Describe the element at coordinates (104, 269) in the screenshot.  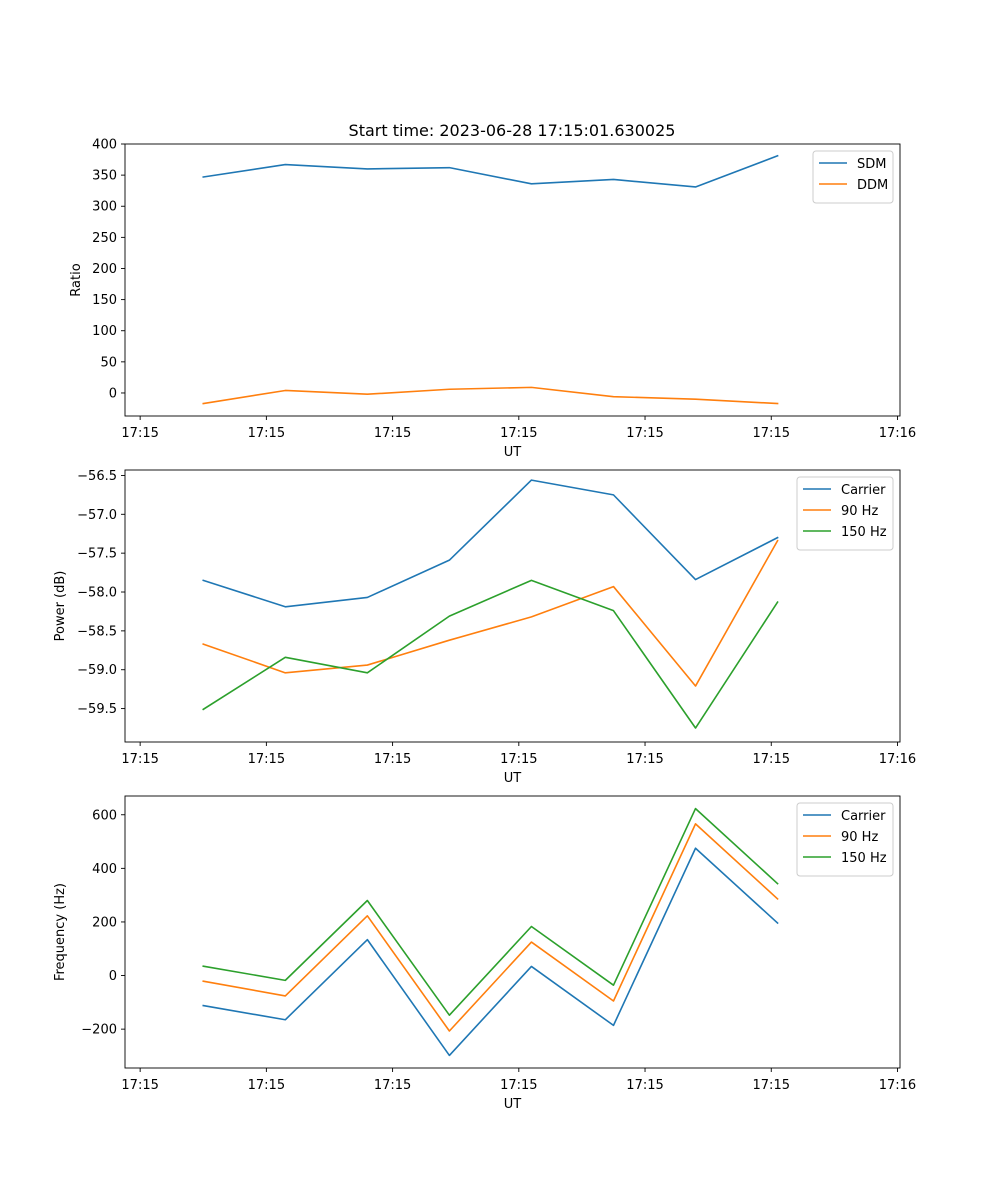
I see `y-tick-label-ratio: 200` at that location.